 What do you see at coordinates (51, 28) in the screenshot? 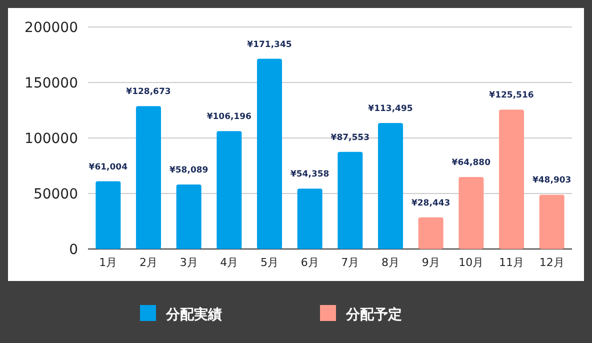
I see `y-tick-label: 200000` at bounding box center [51, 28].